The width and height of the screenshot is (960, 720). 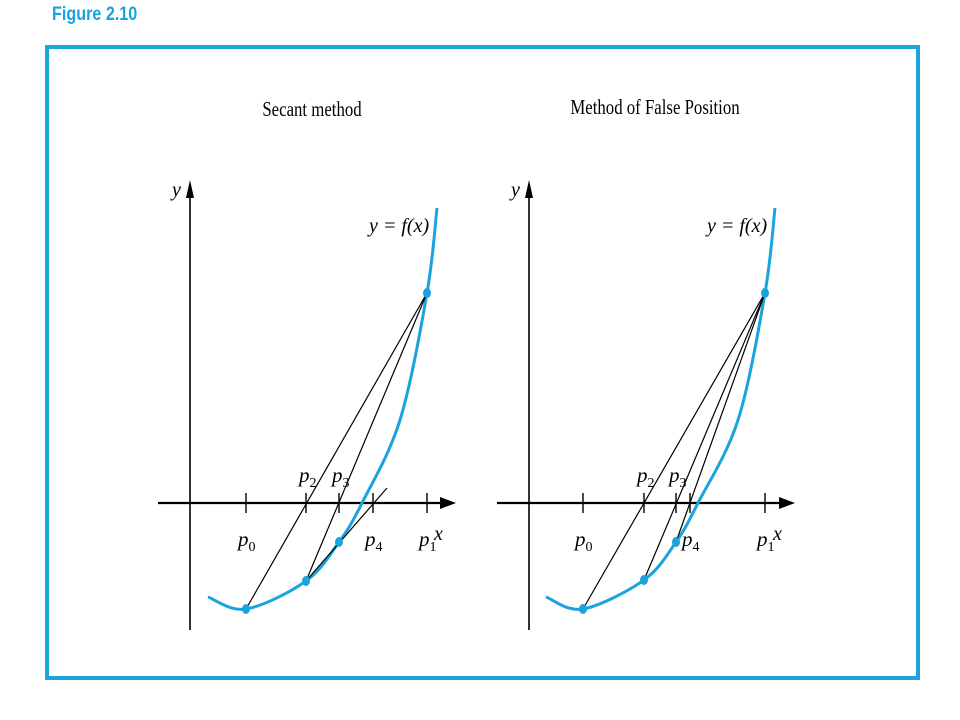 What do you see at coordinates (95, 14) in the screenshot?
I see `figure-label: Figure 2.10` at bounding box center [95, 14].